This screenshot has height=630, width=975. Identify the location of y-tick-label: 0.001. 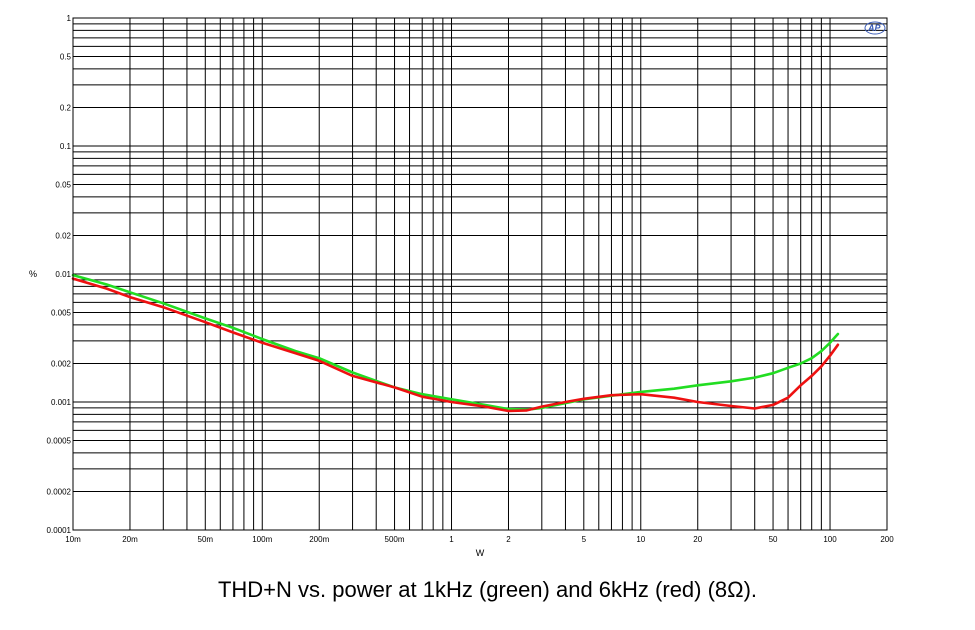
(61, 402).